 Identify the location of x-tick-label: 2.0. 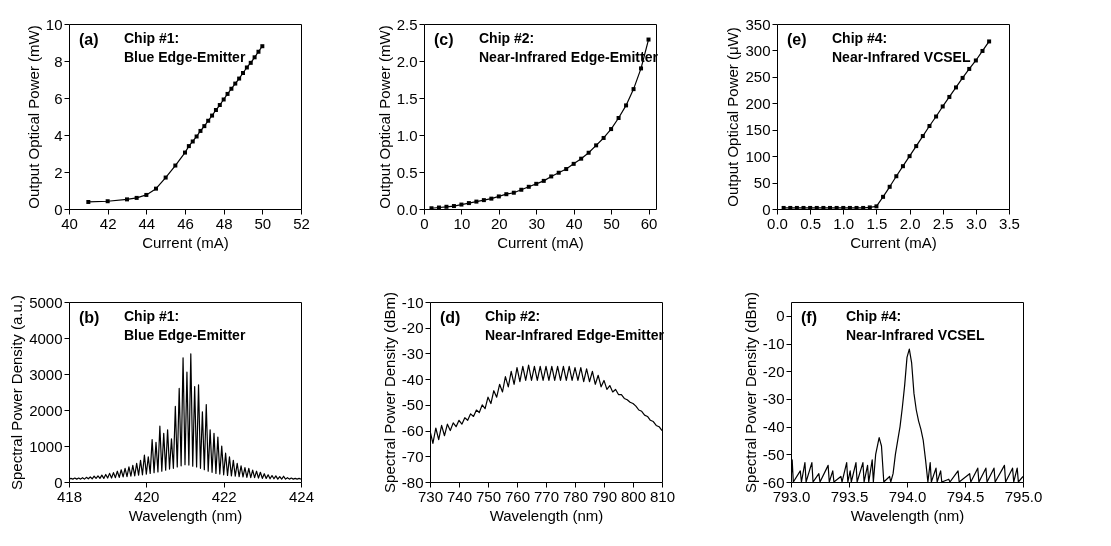
(910, 223).